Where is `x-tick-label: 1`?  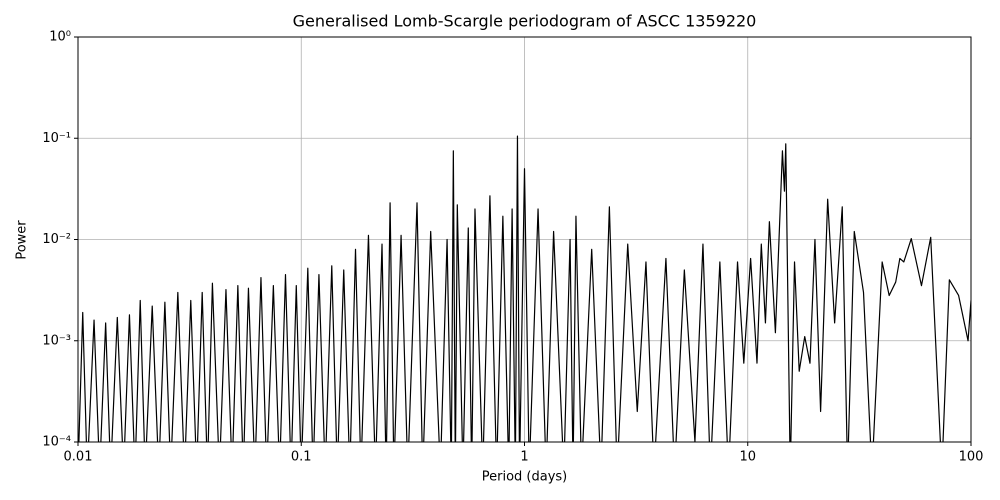
x-tick-label: 1 is located at coordinates (524, 457).